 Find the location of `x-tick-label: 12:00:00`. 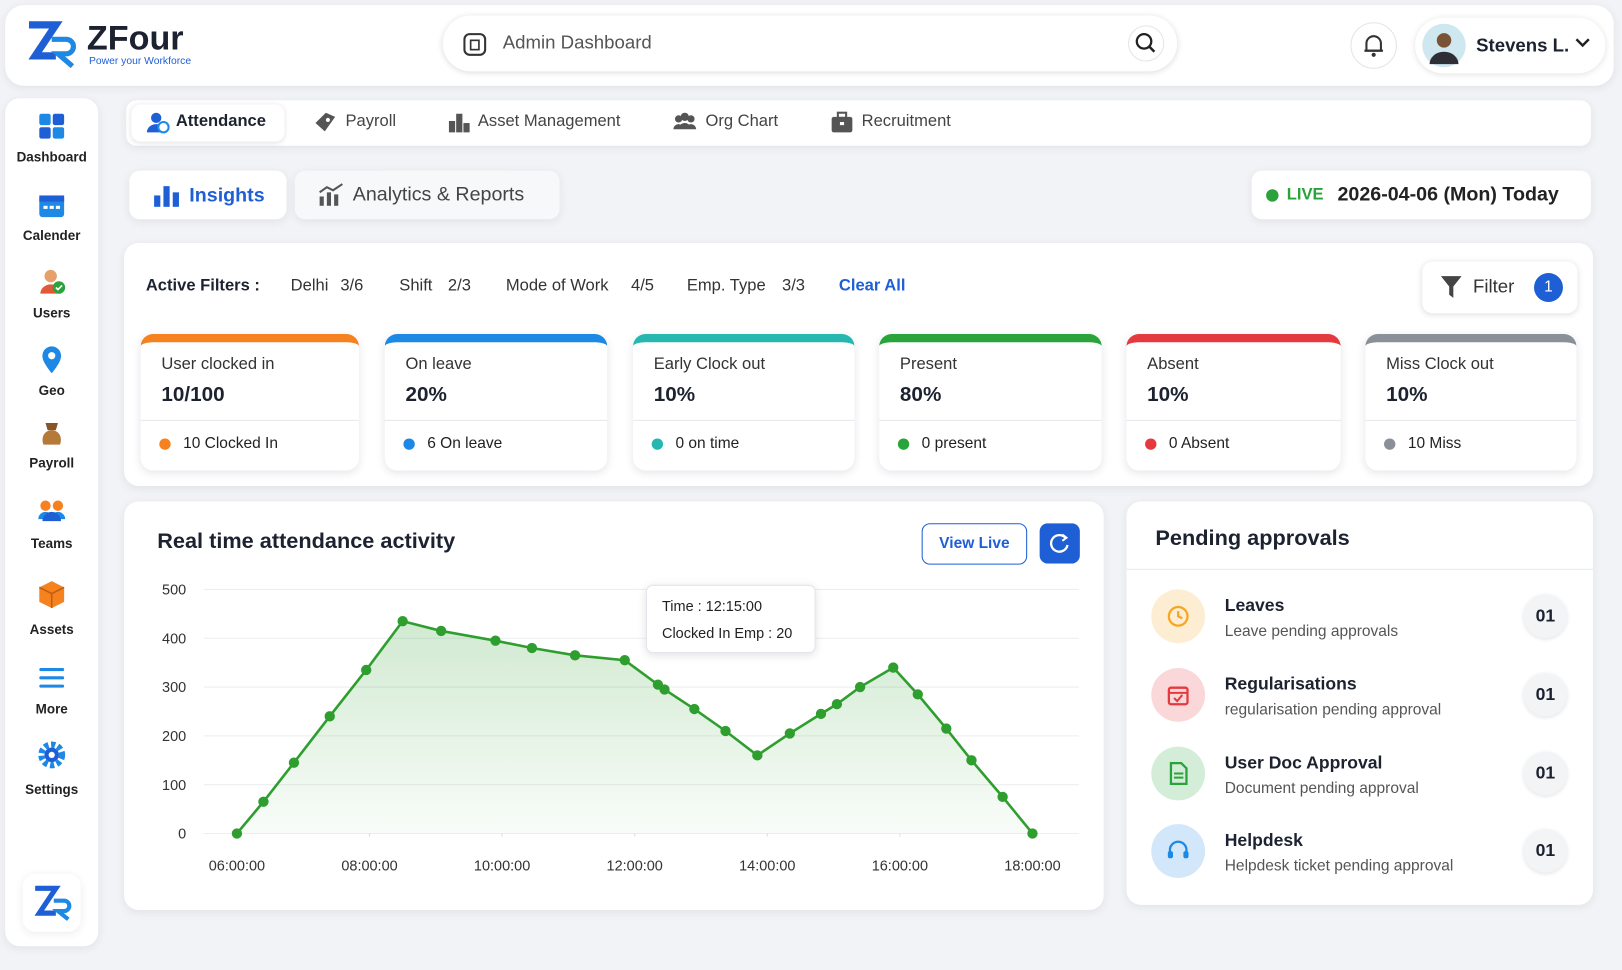

x-tick-label: 12:00:00 is located at coordinates (635, 867).